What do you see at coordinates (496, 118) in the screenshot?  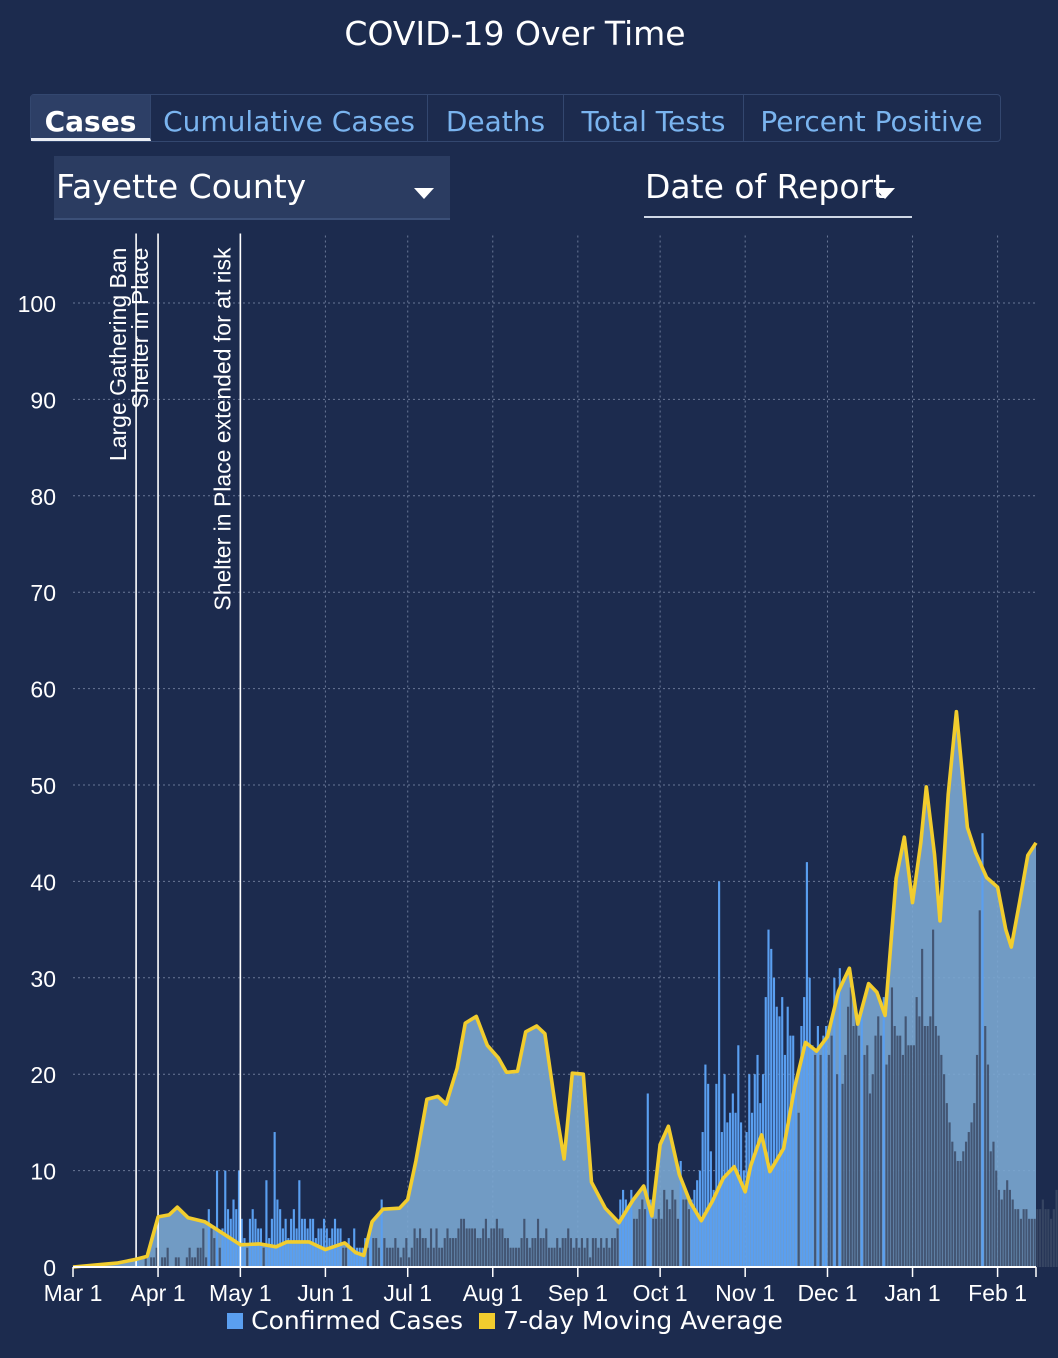 I see `tab-deaths: Deaths` at bounding box center [496, 118].